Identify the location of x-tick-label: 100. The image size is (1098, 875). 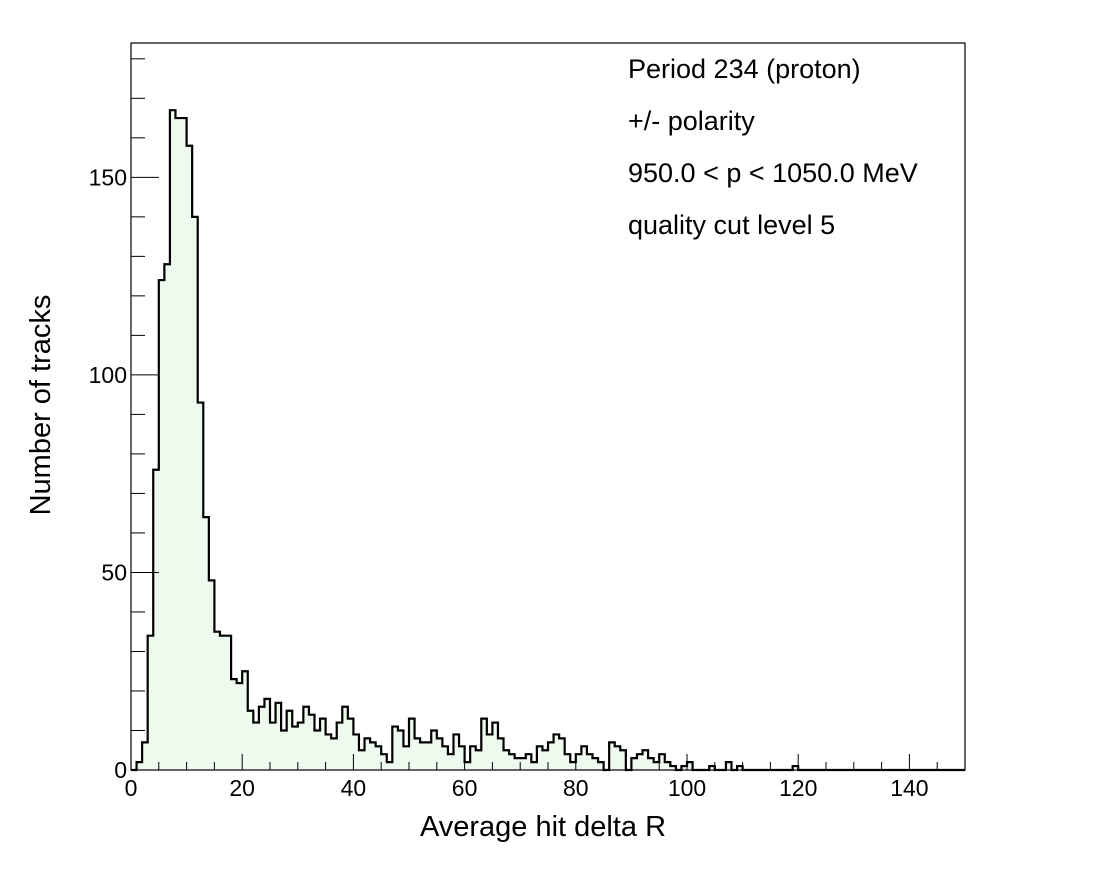
(687, 788).